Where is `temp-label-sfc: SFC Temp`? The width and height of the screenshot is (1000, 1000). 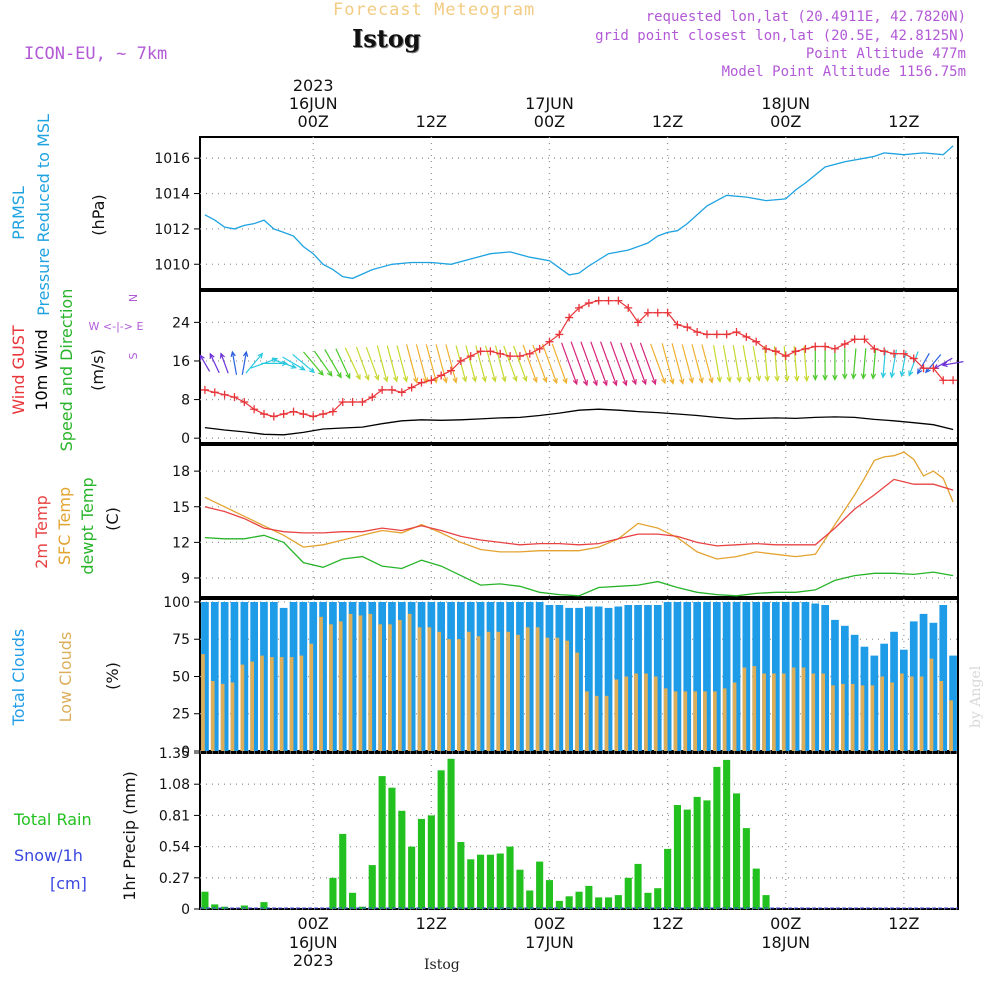 temp-label-sfc: SFC Temp is located at coordinates (64, 526).